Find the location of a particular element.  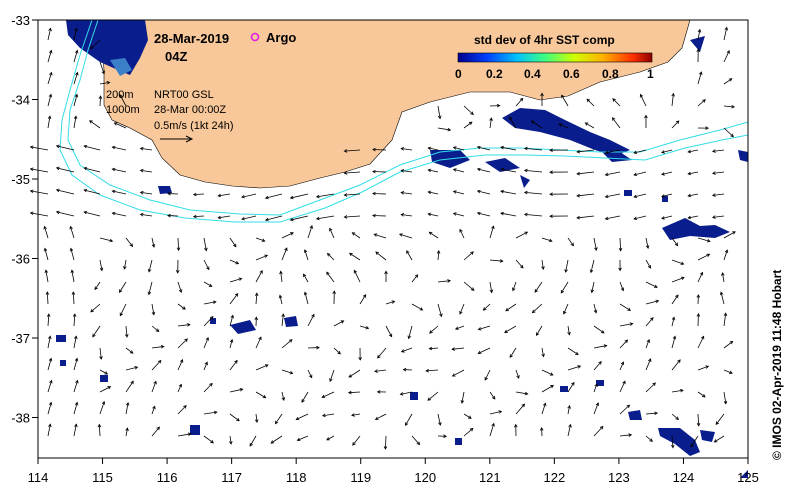

credit-label: © IMOS 02-Apr-2019 11:48 Hobart is located at coordinates (777, 365).